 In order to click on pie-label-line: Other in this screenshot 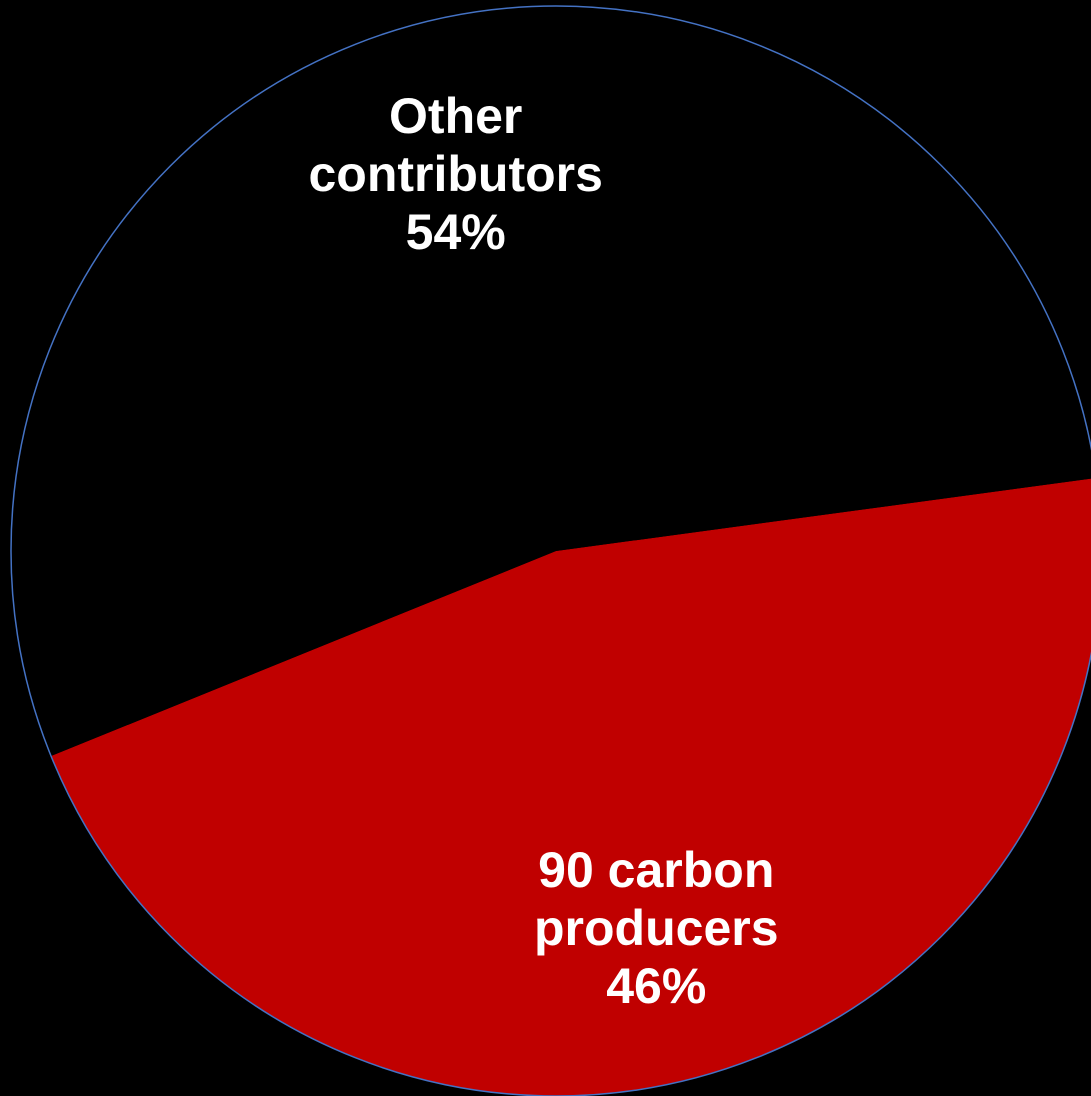, I will do `click(455, 116)`.